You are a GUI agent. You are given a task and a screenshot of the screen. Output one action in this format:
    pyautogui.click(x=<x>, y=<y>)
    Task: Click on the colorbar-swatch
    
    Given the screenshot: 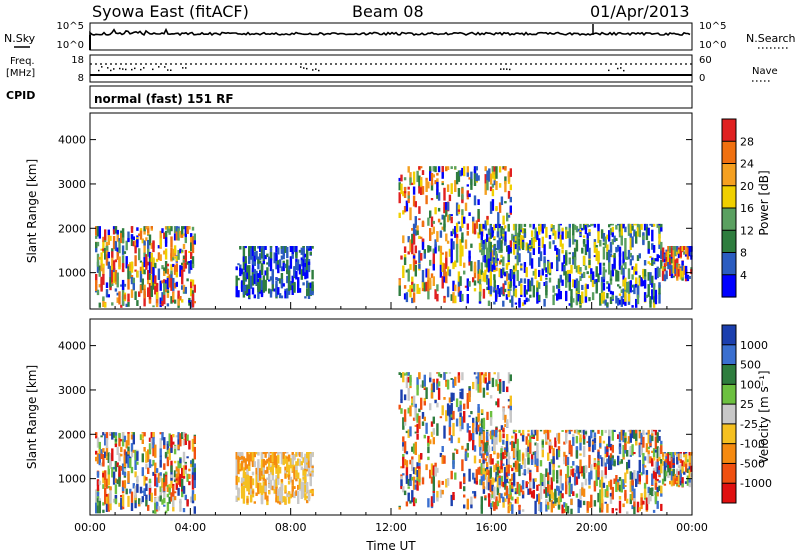 What is the action you would take?
    pyautogui.click(x=729, y=153)
    